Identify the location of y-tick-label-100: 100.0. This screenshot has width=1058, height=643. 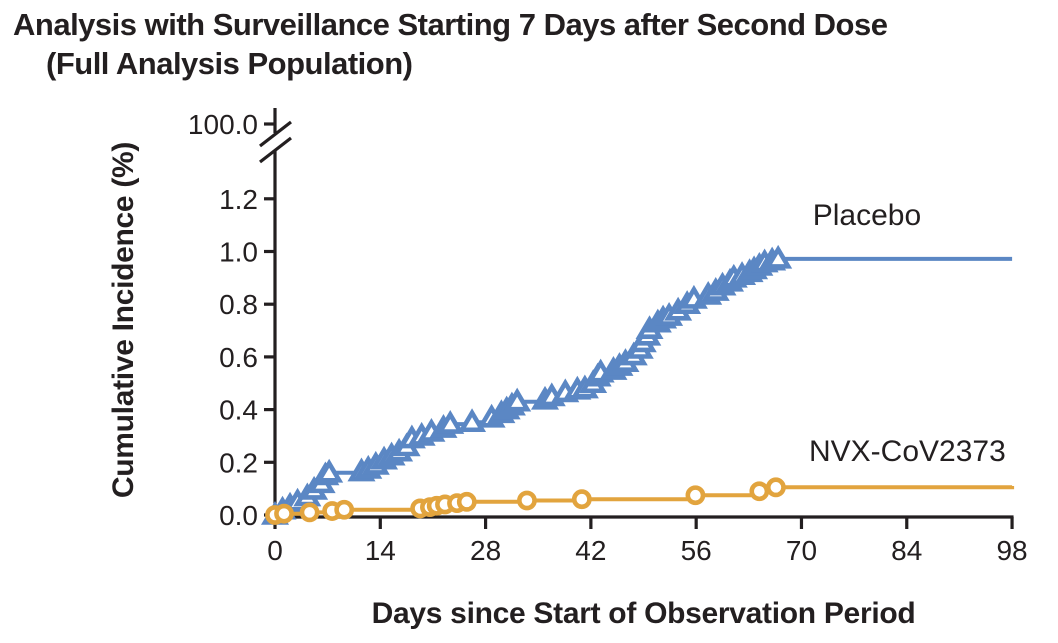
(223, 124).